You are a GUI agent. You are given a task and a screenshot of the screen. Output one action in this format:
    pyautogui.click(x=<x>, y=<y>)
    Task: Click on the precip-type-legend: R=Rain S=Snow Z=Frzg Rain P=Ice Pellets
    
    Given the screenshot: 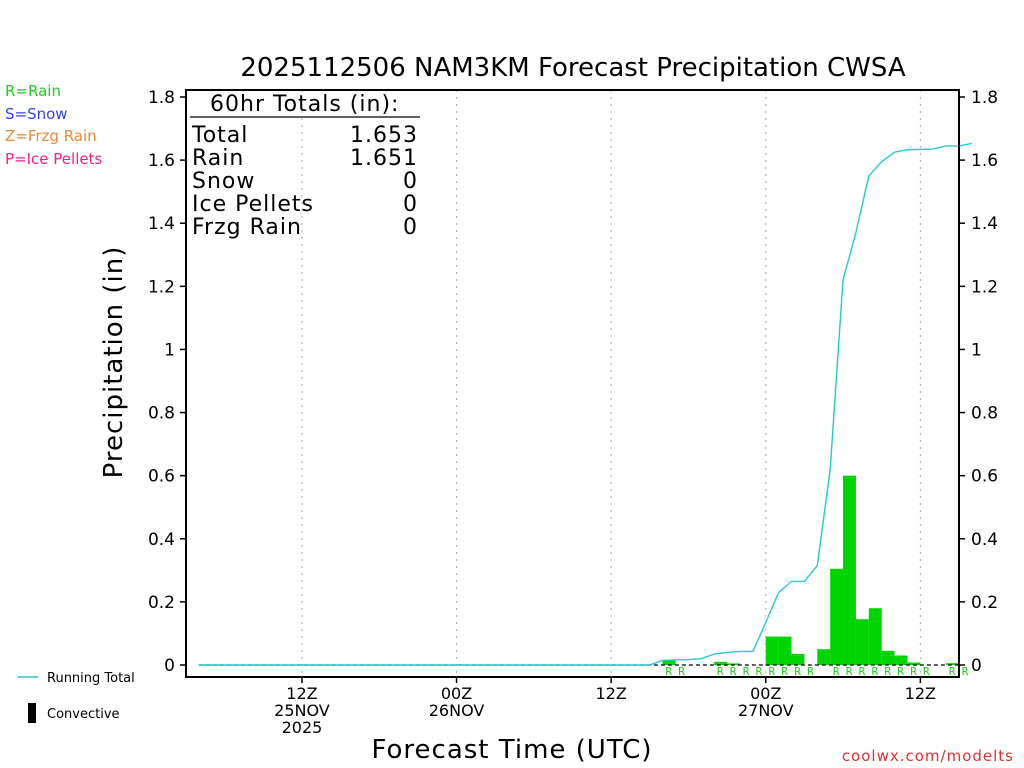 What is the action you would take?
    pyautogui.click(x=53, y=125)
    